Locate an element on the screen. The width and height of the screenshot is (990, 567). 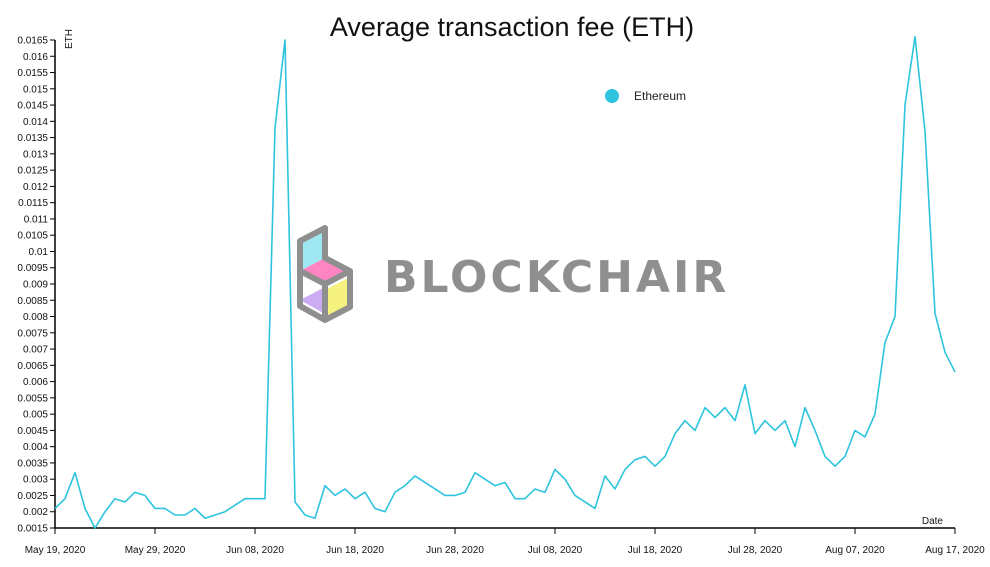
legend: Ethereum is located at coordinates (645, 96).